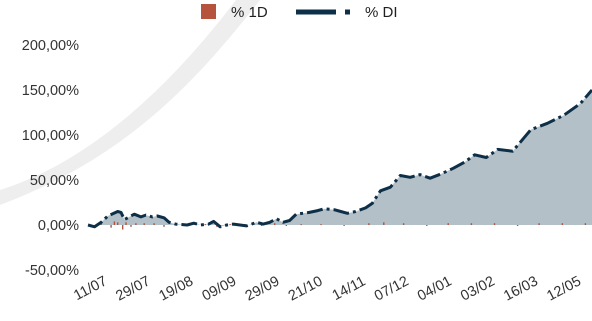  I want to click on legend: % 1D % DI, so click(299, 12).